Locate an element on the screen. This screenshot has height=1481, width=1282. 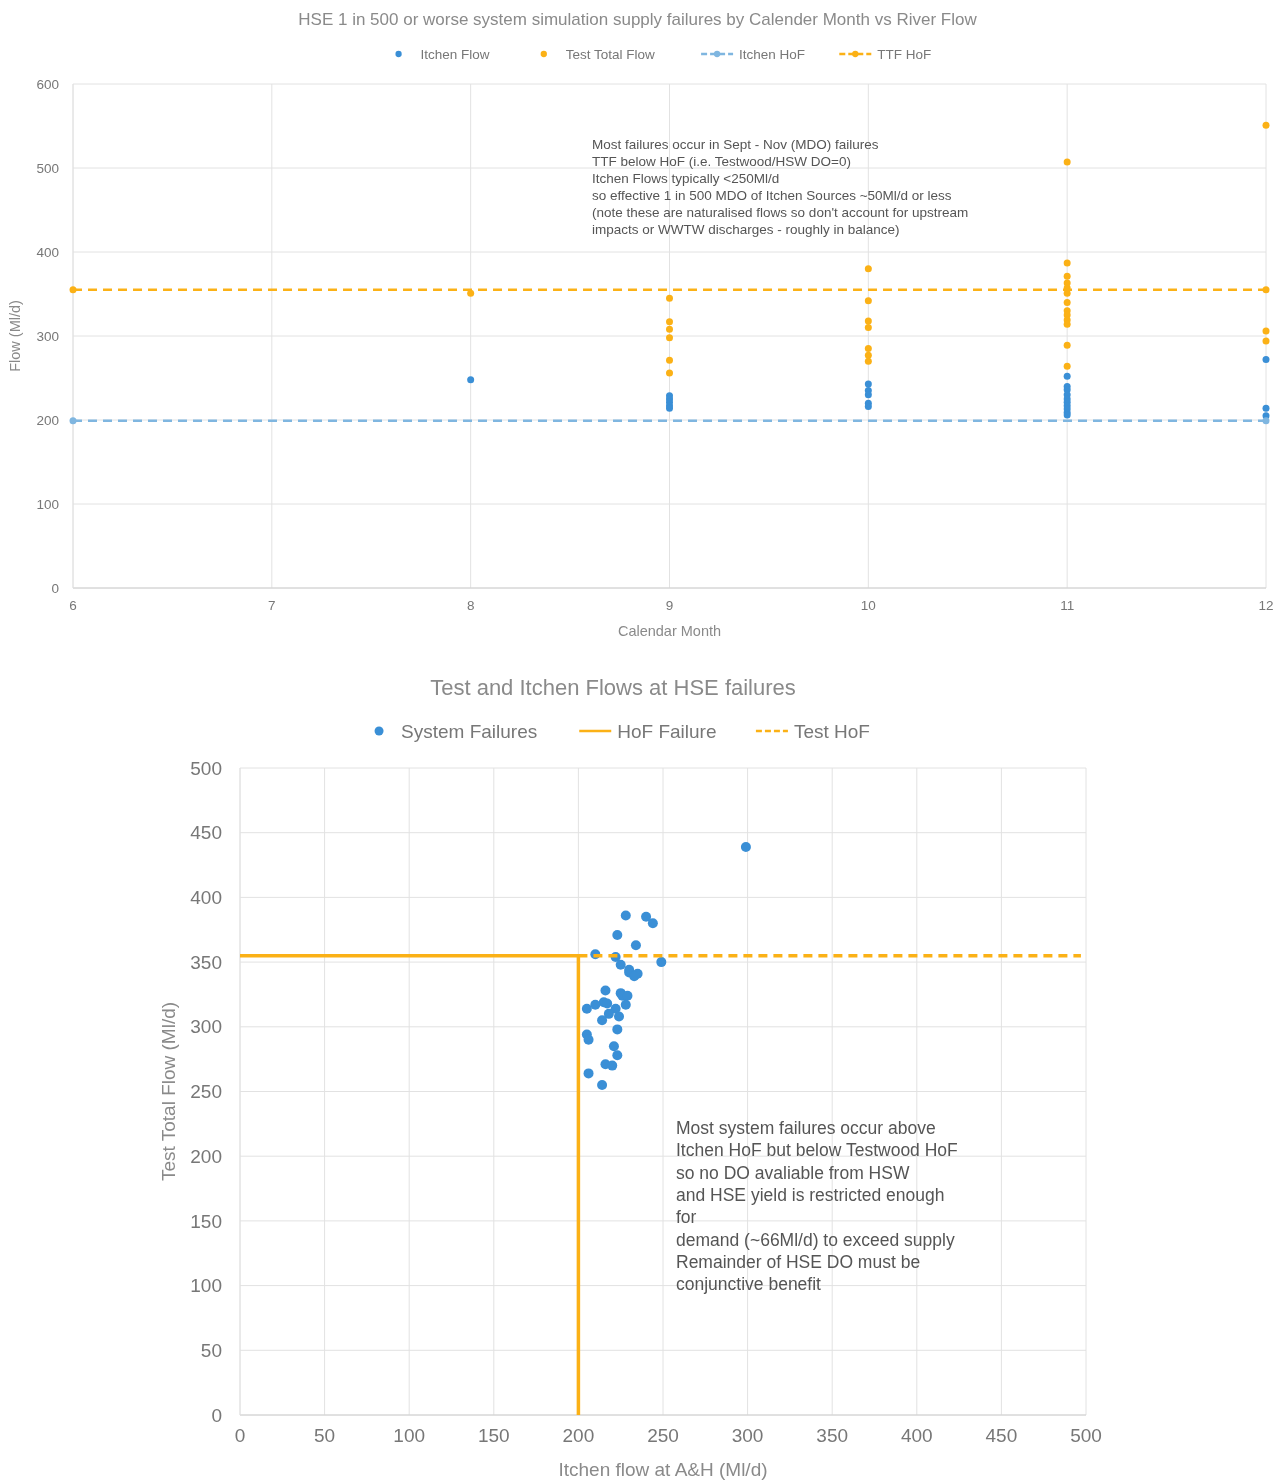
annotation: Most system failures occur above Itchen HoF but below Testwood HoF so no DO avaliable from HSW and HSE yield is restricted enough for demand (~66Ml/d) to exceed supply Remainder of HSE DO must be conjunctive benefit is located at coordinates (817, 1206).